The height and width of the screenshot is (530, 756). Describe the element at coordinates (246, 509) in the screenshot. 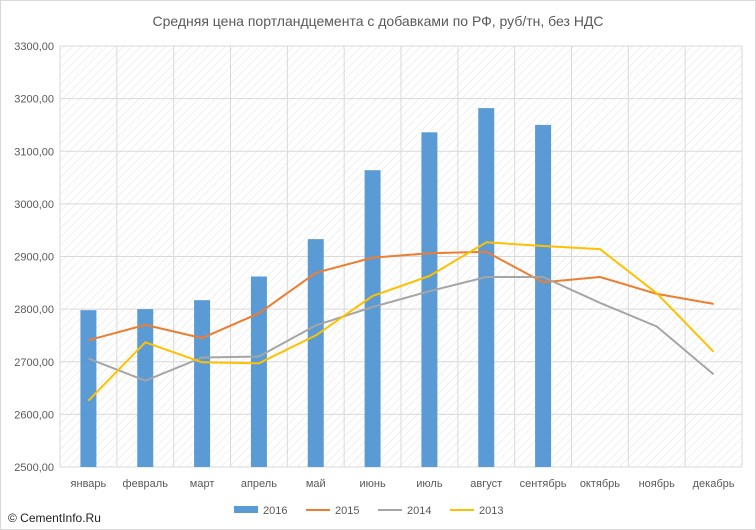

I see `legend-swatch-2016` at that location.